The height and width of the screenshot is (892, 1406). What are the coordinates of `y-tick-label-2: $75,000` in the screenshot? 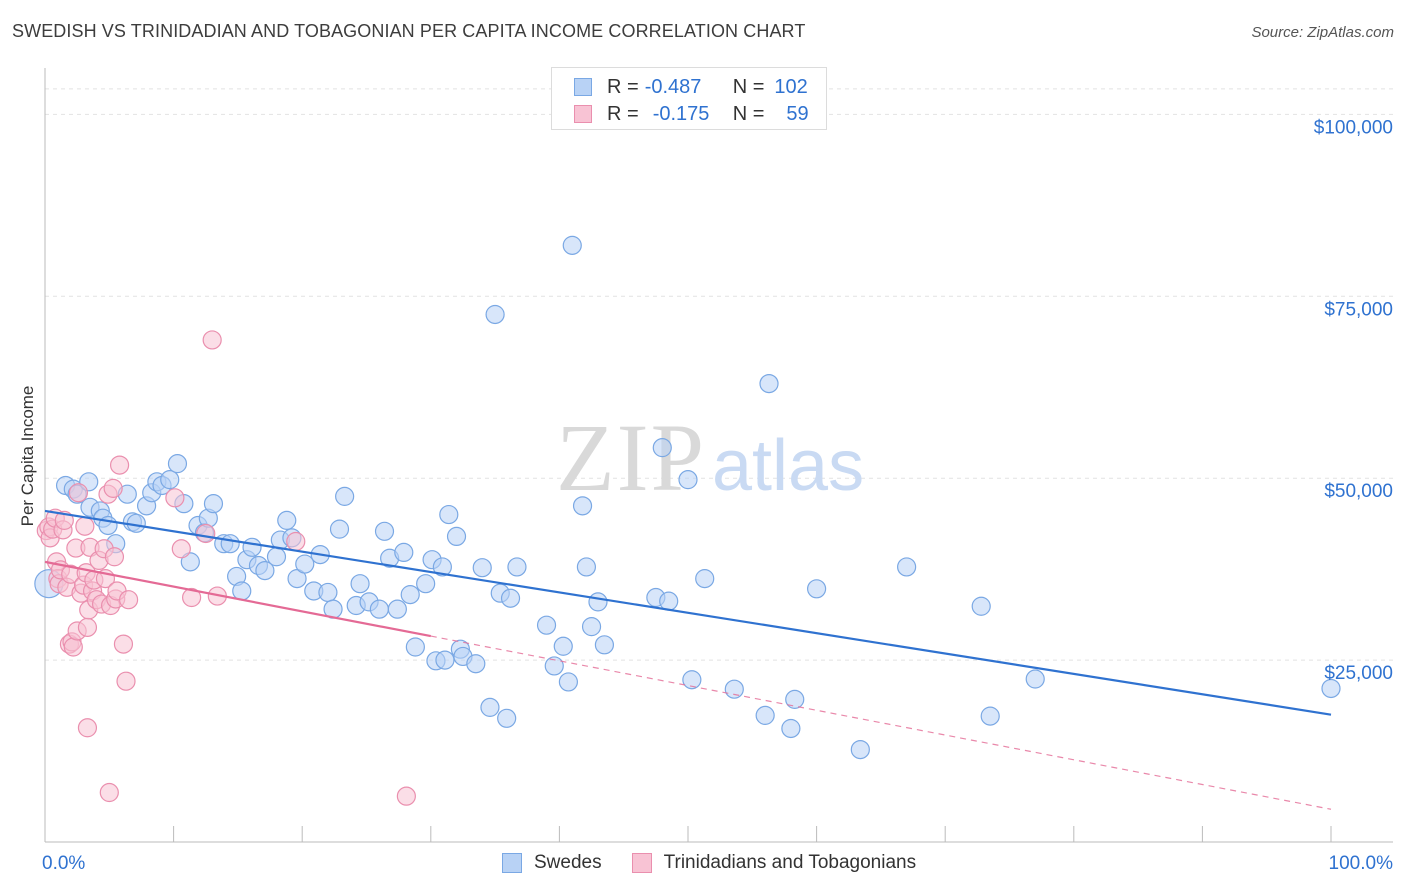 It's located at (1358, 309).